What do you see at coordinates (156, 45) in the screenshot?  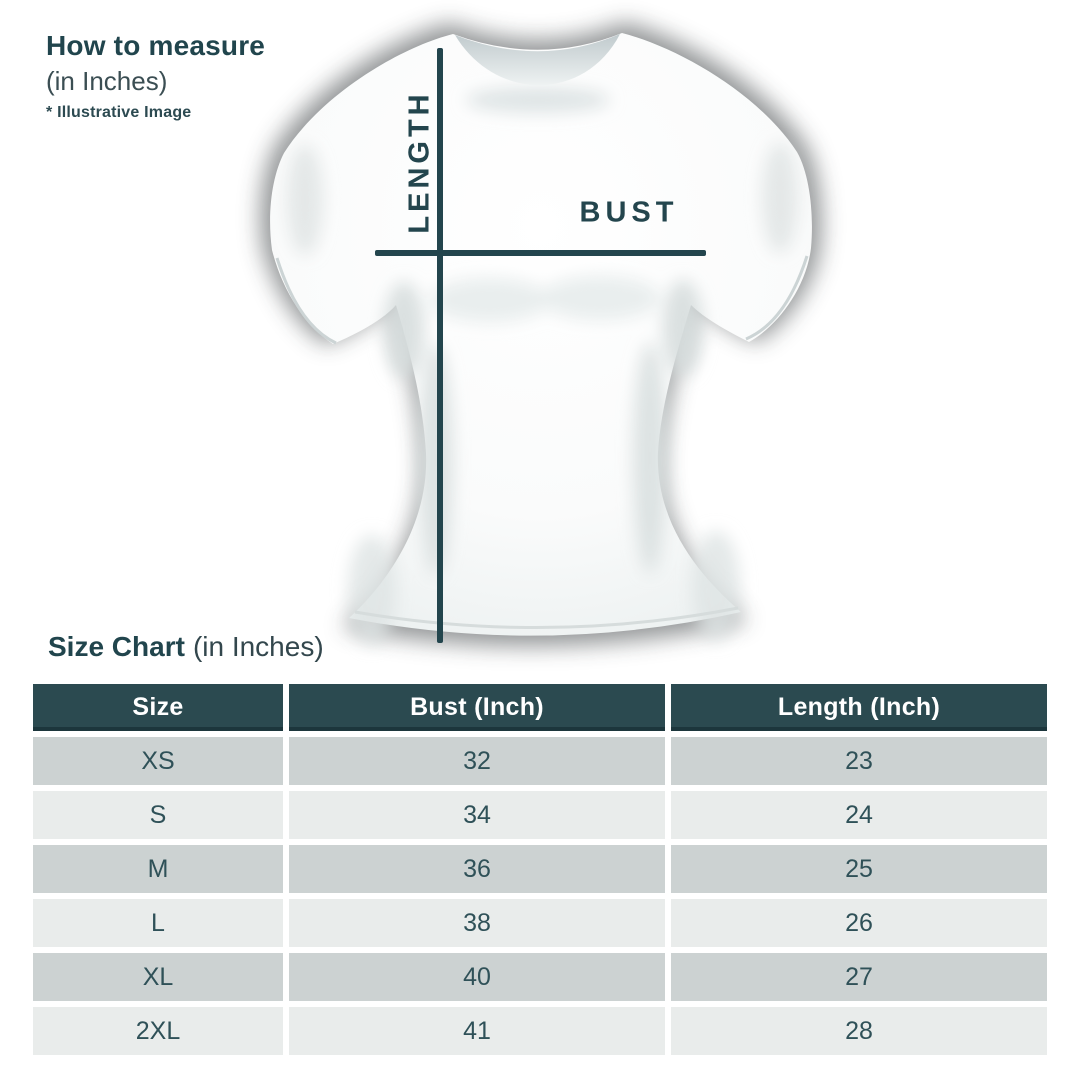 I see `how-to-measure-title: How to measure` at bounding box center [156, 45].